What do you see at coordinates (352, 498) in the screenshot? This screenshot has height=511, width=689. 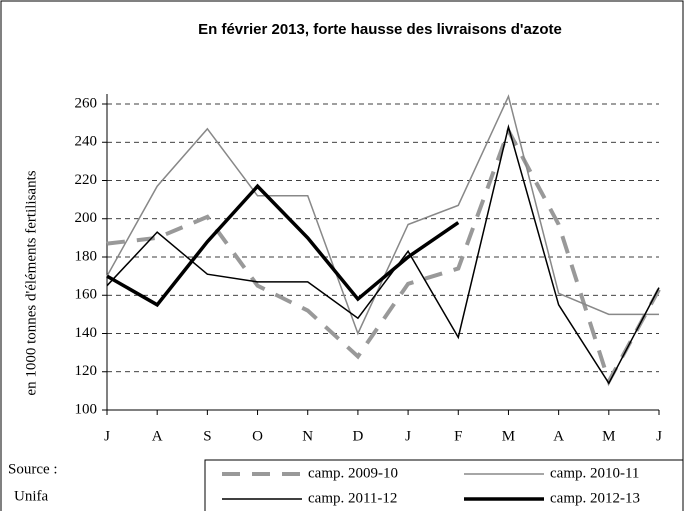 I see `legend-label: camp. 2011-12` at bounding box center [352, 498].